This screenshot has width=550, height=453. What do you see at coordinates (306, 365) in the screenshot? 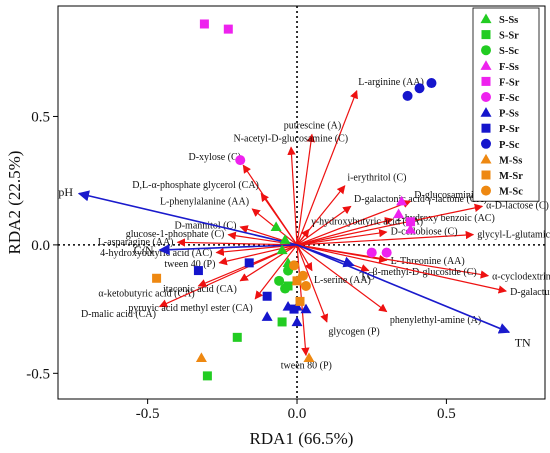
I see `vector-label-tween-80-p: tween 80 (P)` at bounding box center [306, 365].